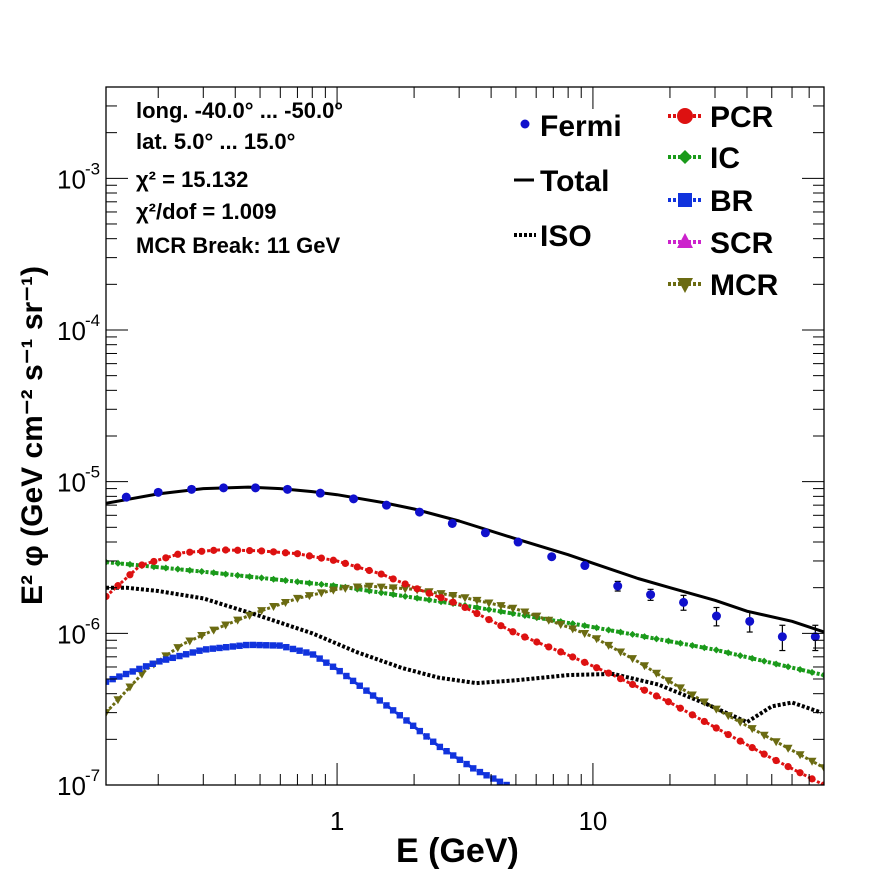 The width and height of the screenshot is (896, 872). Describe the element at coordinates (465, 559) in the screenshot. I see `total-series-line` at that location.